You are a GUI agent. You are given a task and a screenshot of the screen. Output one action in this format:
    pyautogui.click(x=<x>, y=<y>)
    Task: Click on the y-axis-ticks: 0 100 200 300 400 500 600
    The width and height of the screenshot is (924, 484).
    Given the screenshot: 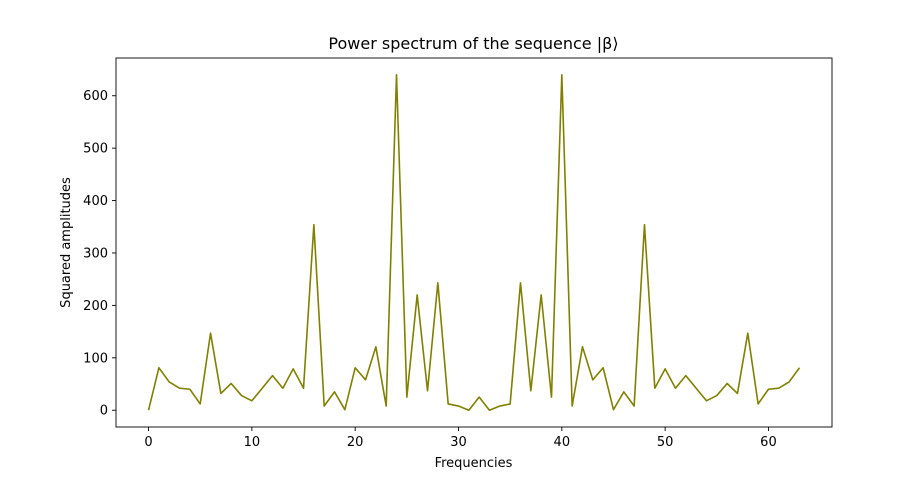 What is the action you would take?
    pyautogui.click(x=99, y=254)
    